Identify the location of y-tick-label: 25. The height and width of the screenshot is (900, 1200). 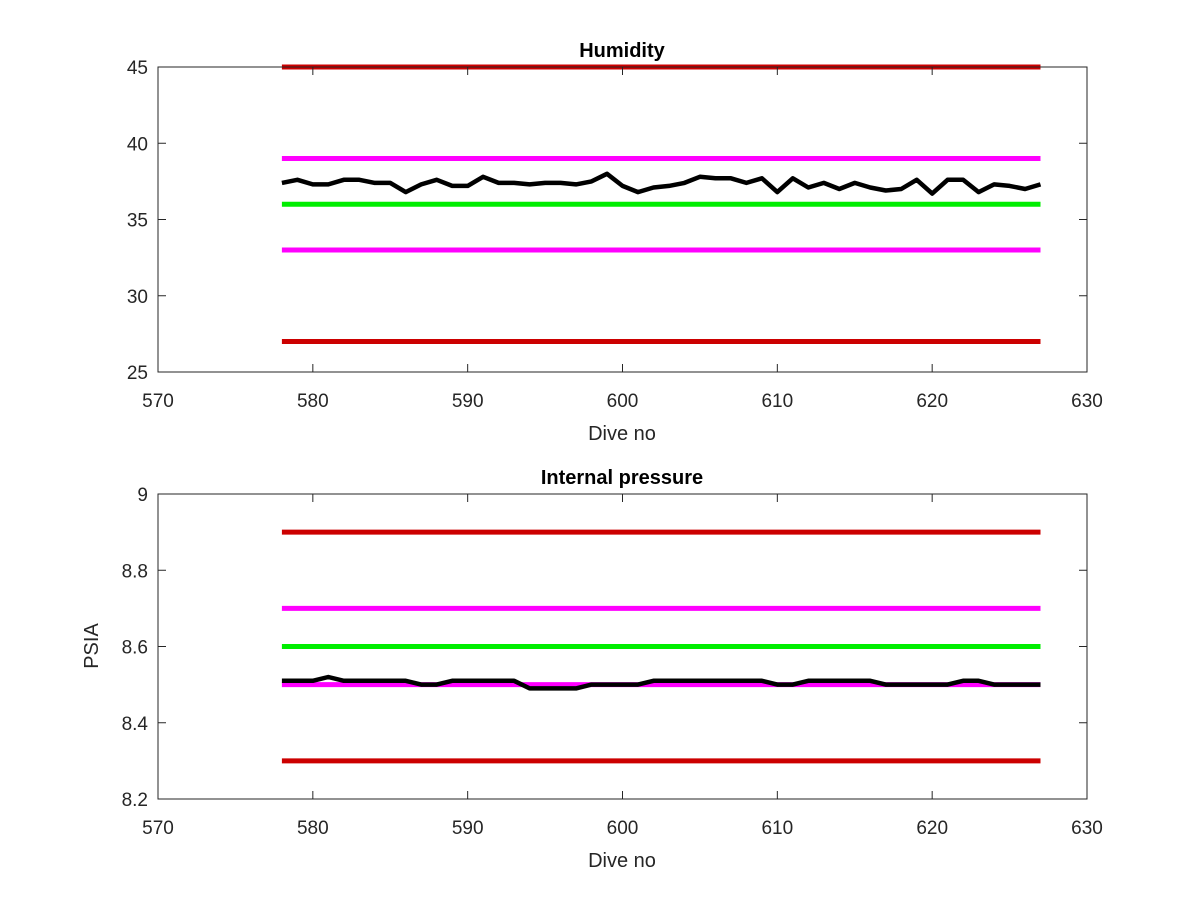
(137, 373).